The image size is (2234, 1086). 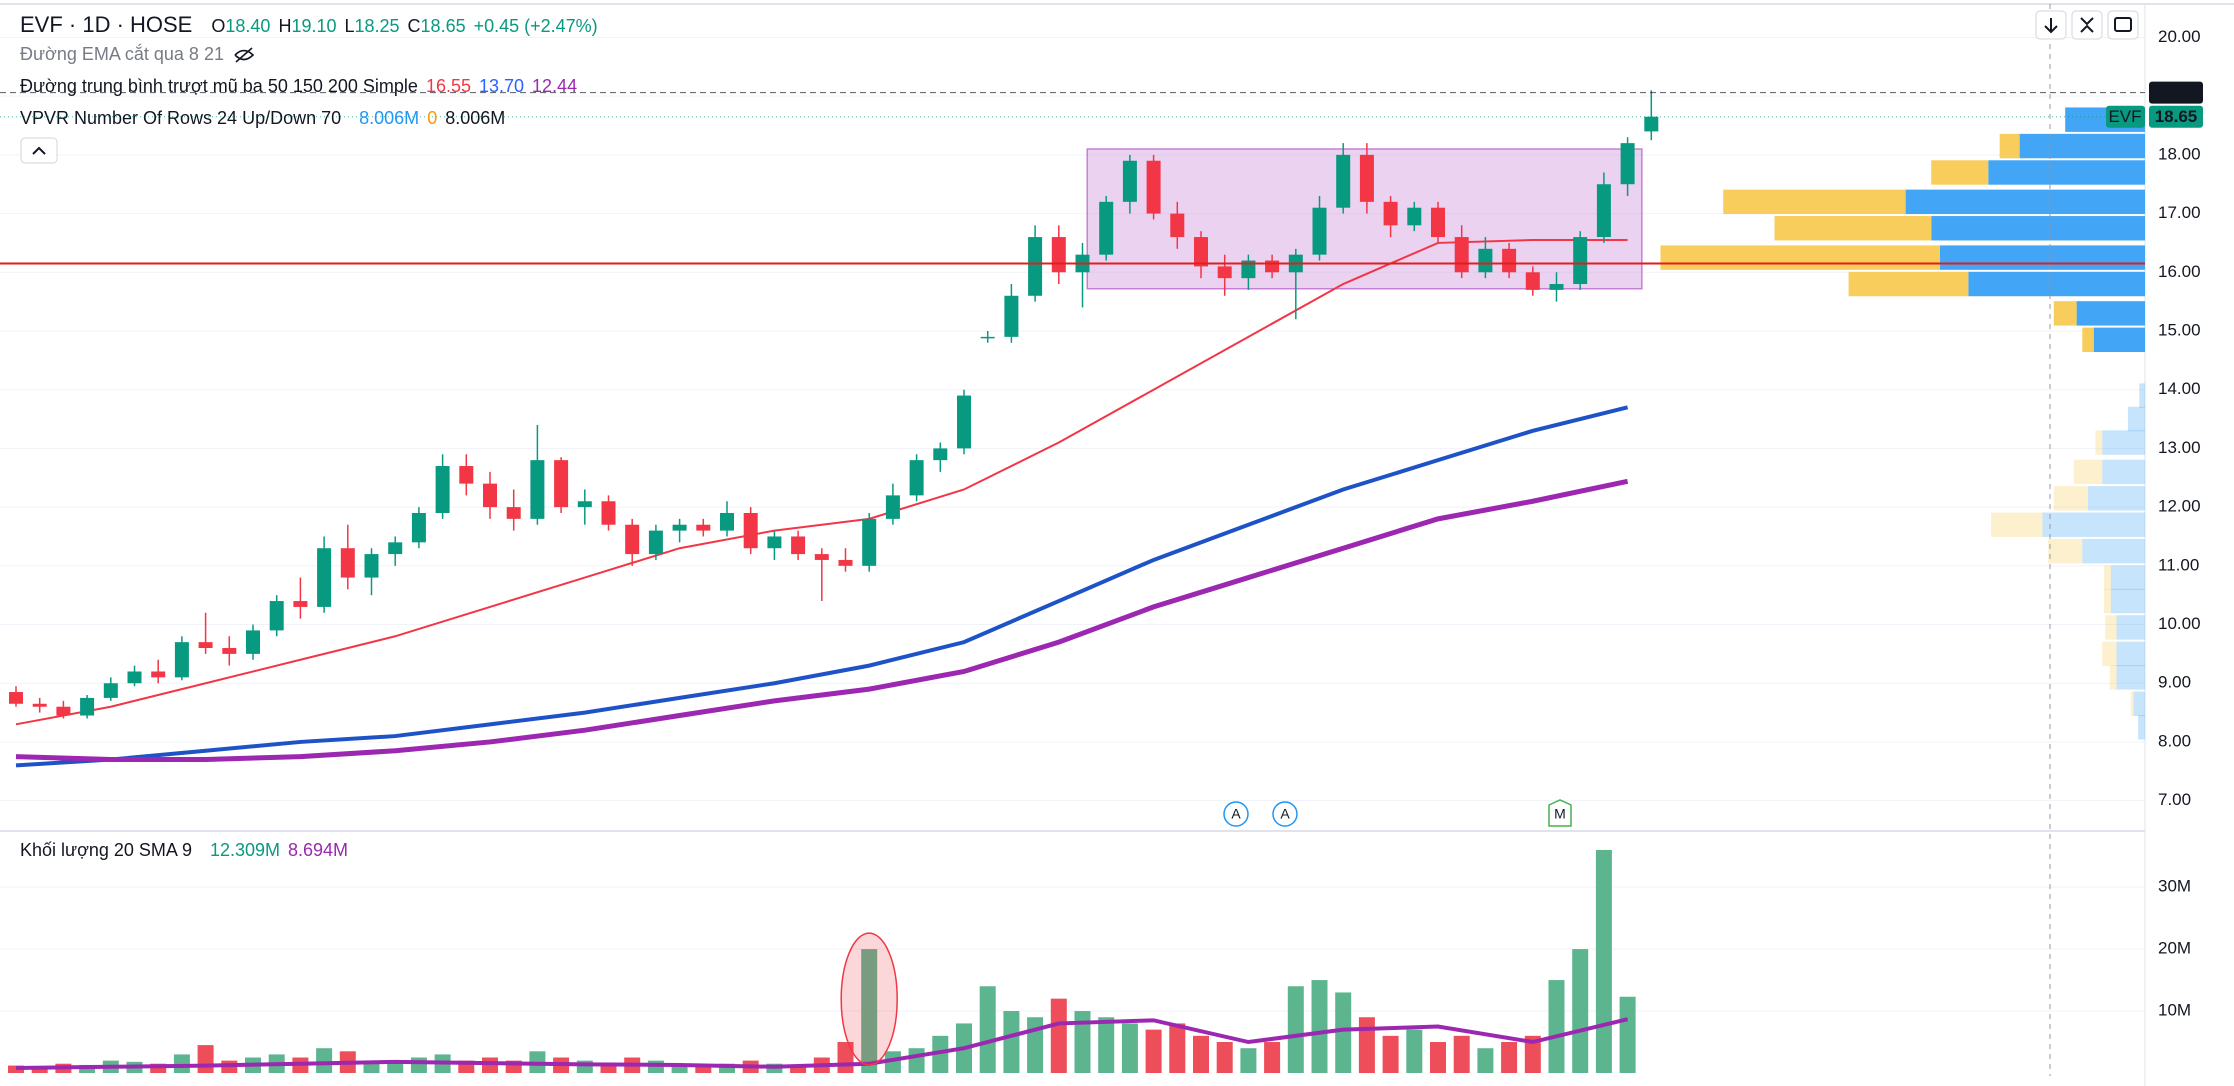 I want to click on indicator-legend: Đường EMA cắt qua 8 21, so click(x=138, y=54).